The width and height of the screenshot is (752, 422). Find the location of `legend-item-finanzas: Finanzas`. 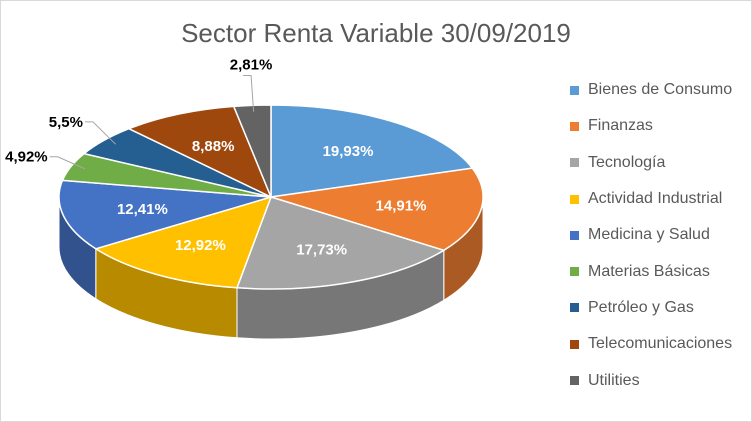

legend-item-finanzas: Finanzas is located at coordinates (651, 126).